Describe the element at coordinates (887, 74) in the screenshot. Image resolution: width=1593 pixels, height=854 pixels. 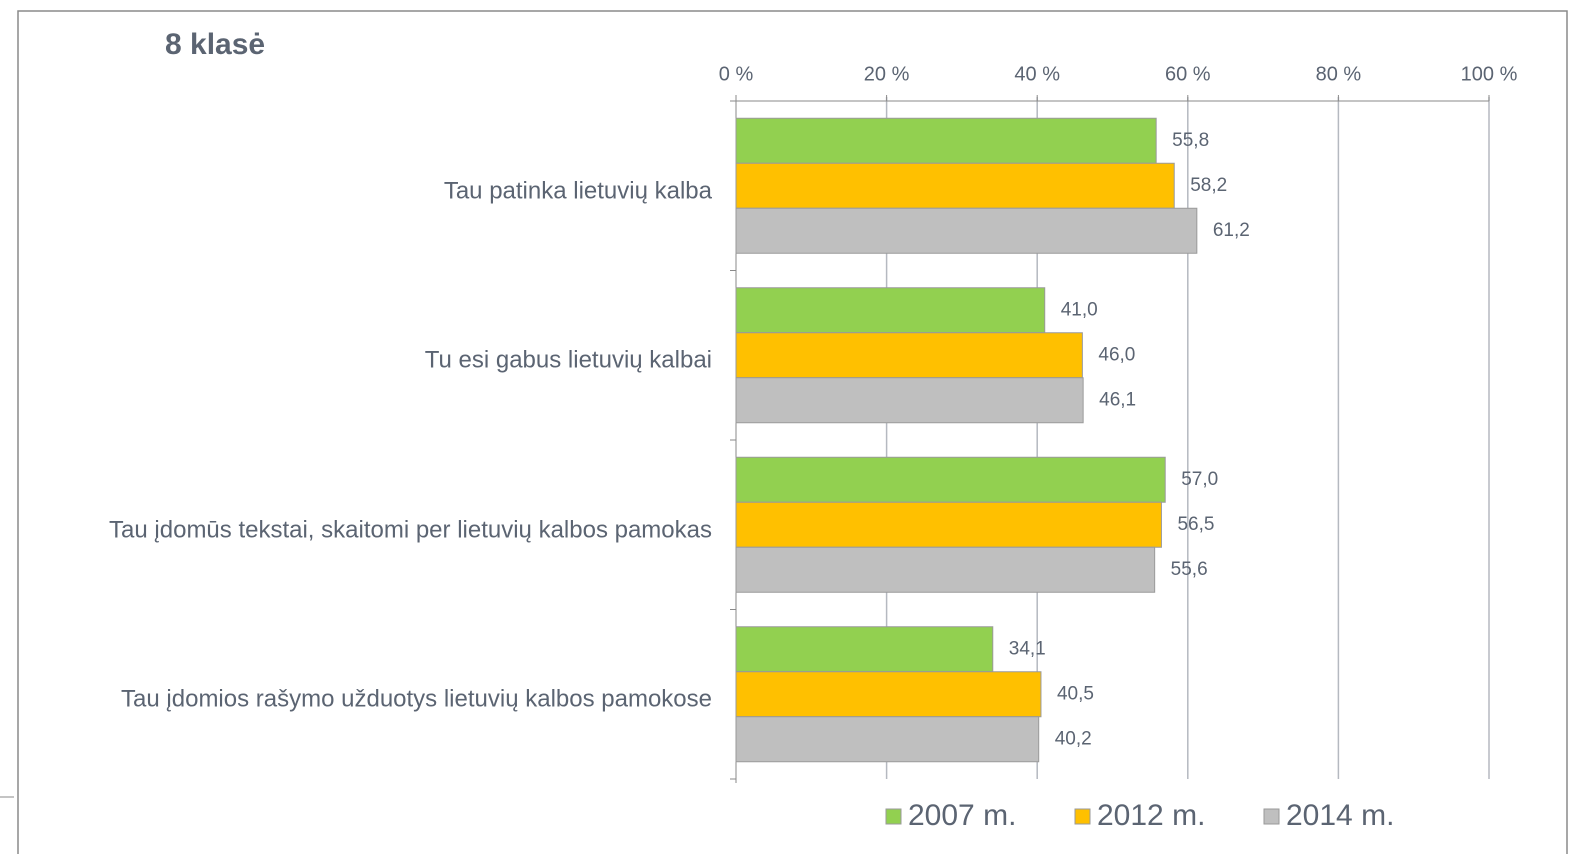
I see `x-tick-label: 20 %` at that location.